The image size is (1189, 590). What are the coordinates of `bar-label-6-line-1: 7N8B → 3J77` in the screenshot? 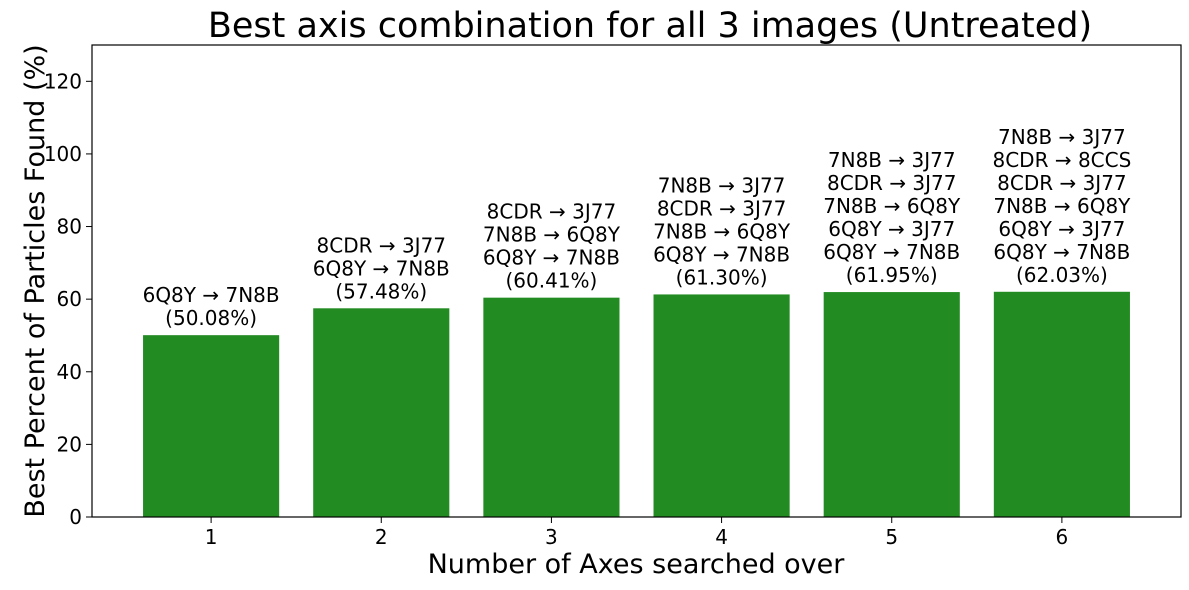 It's located at (1062, 137).